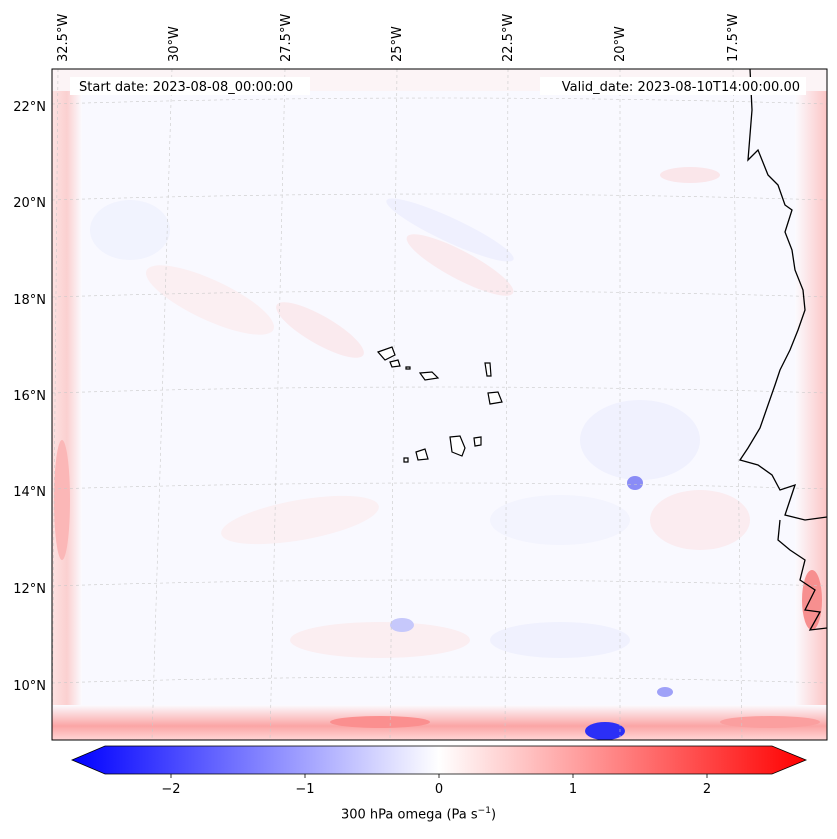 The image size is (837, 839). What do you see at coordinates (620, 44) in the screenshot?
I see `lon-label: 20°W` at bounding box center [620, 44].